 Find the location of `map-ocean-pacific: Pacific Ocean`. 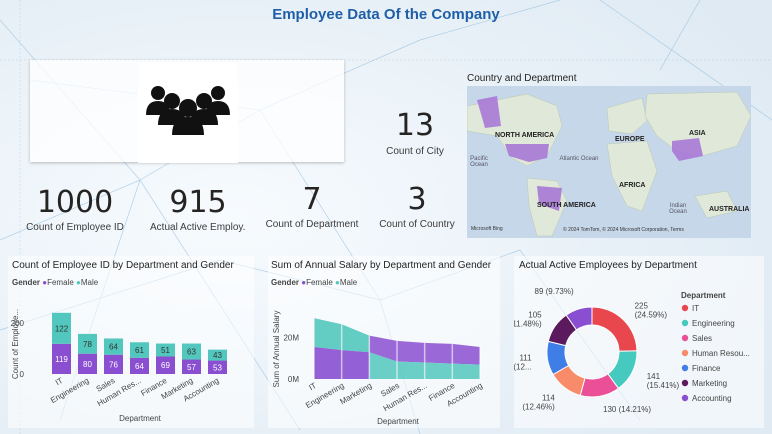

map-ocean-pacific: Pacific Ocean is located at coordinates (479, 162).